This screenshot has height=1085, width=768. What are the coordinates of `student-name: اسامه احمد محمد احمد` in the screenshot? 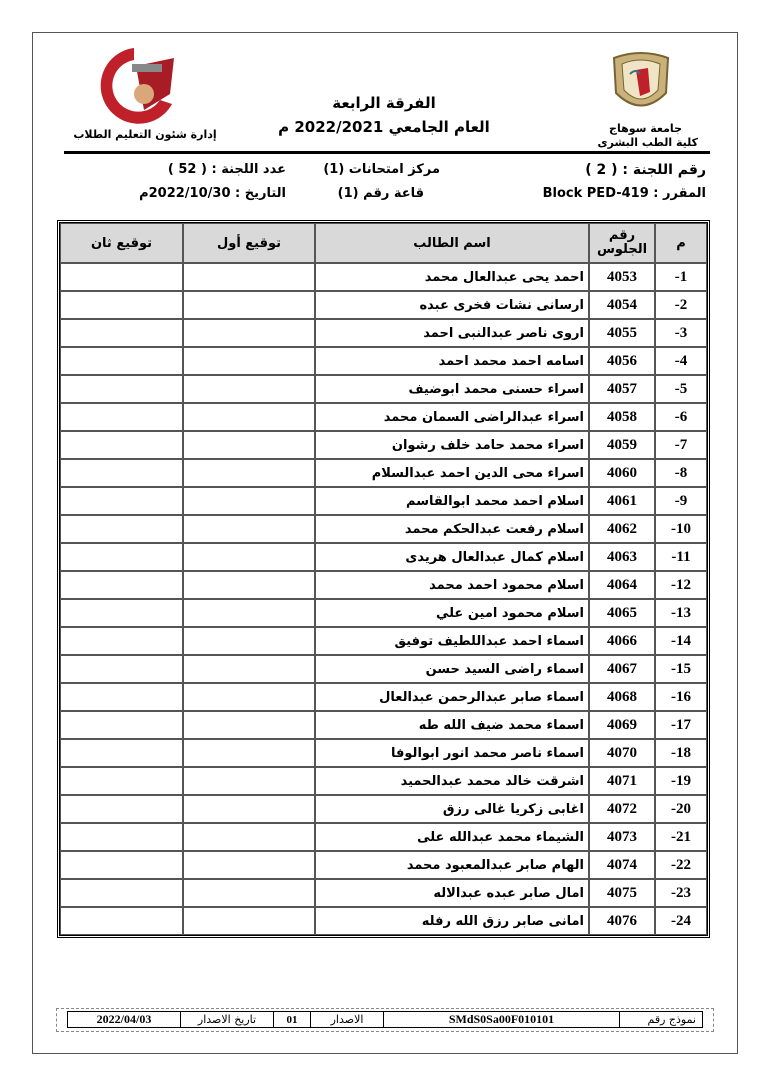 It's located at (452, 361).